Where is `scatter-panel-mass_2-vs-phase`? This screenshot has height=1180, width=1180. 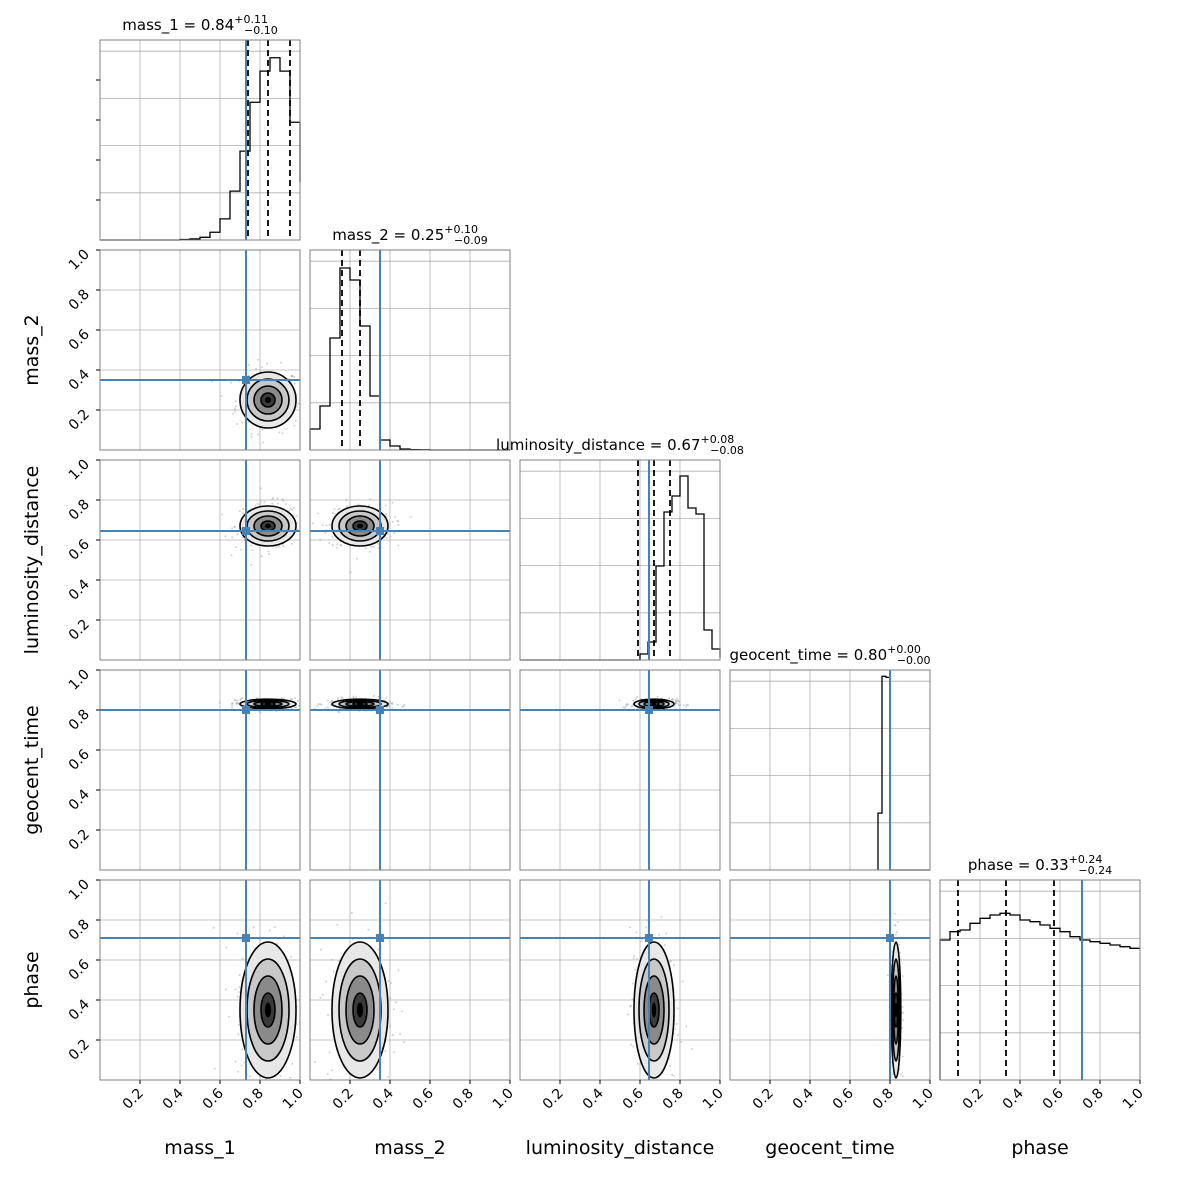
scatter-panel-mass_2-vs-phase is located at coordinates (410, 1004).